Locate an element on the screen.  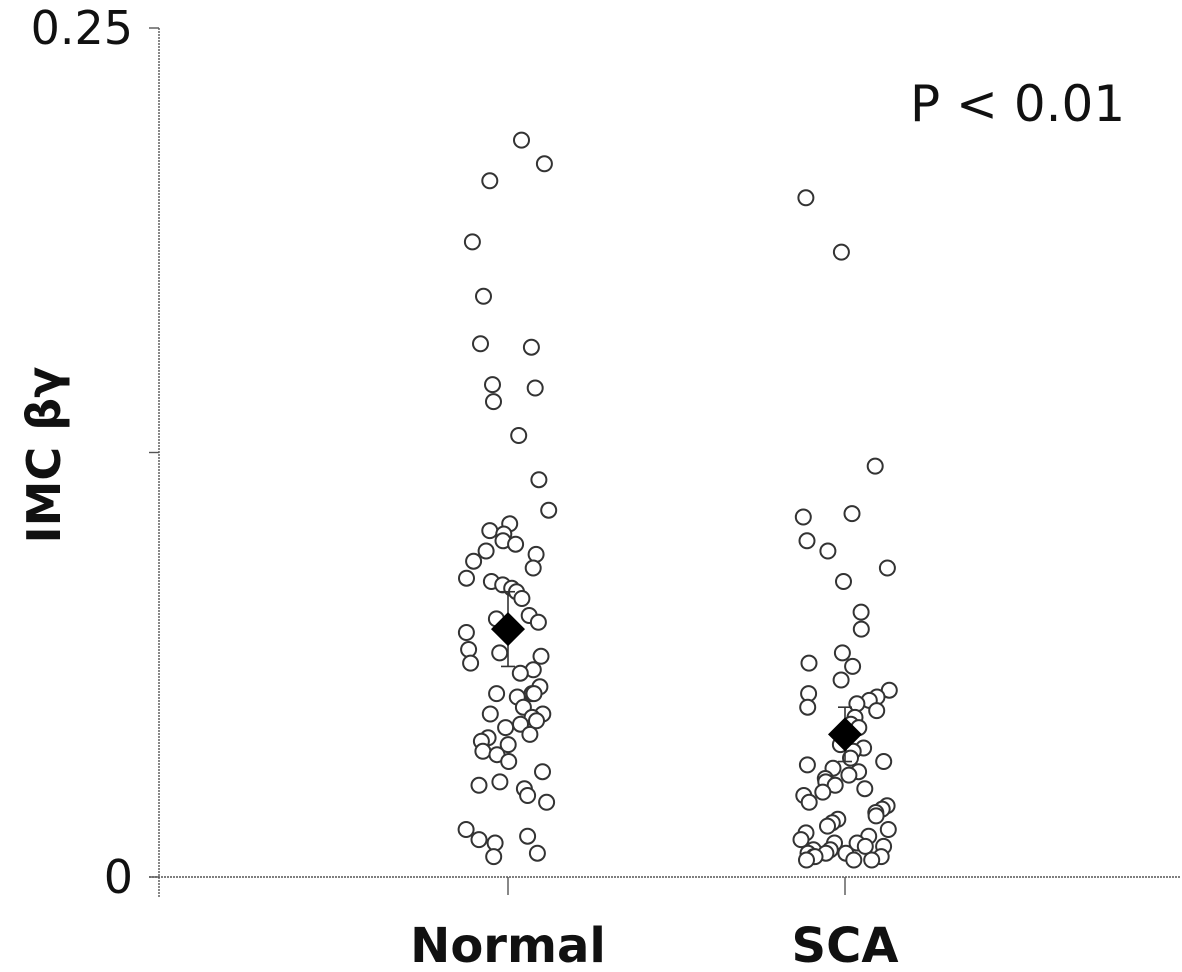
x-tick-label: Normal is located at coordinates (508, 945).